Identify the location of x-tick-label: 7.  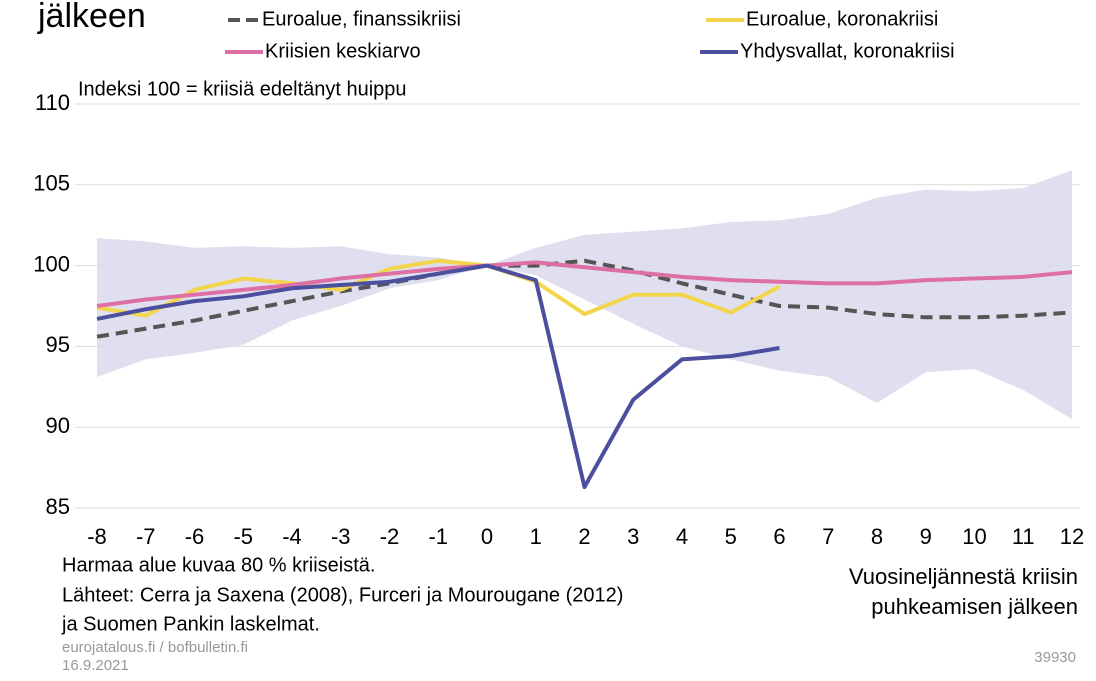
(828, 536).